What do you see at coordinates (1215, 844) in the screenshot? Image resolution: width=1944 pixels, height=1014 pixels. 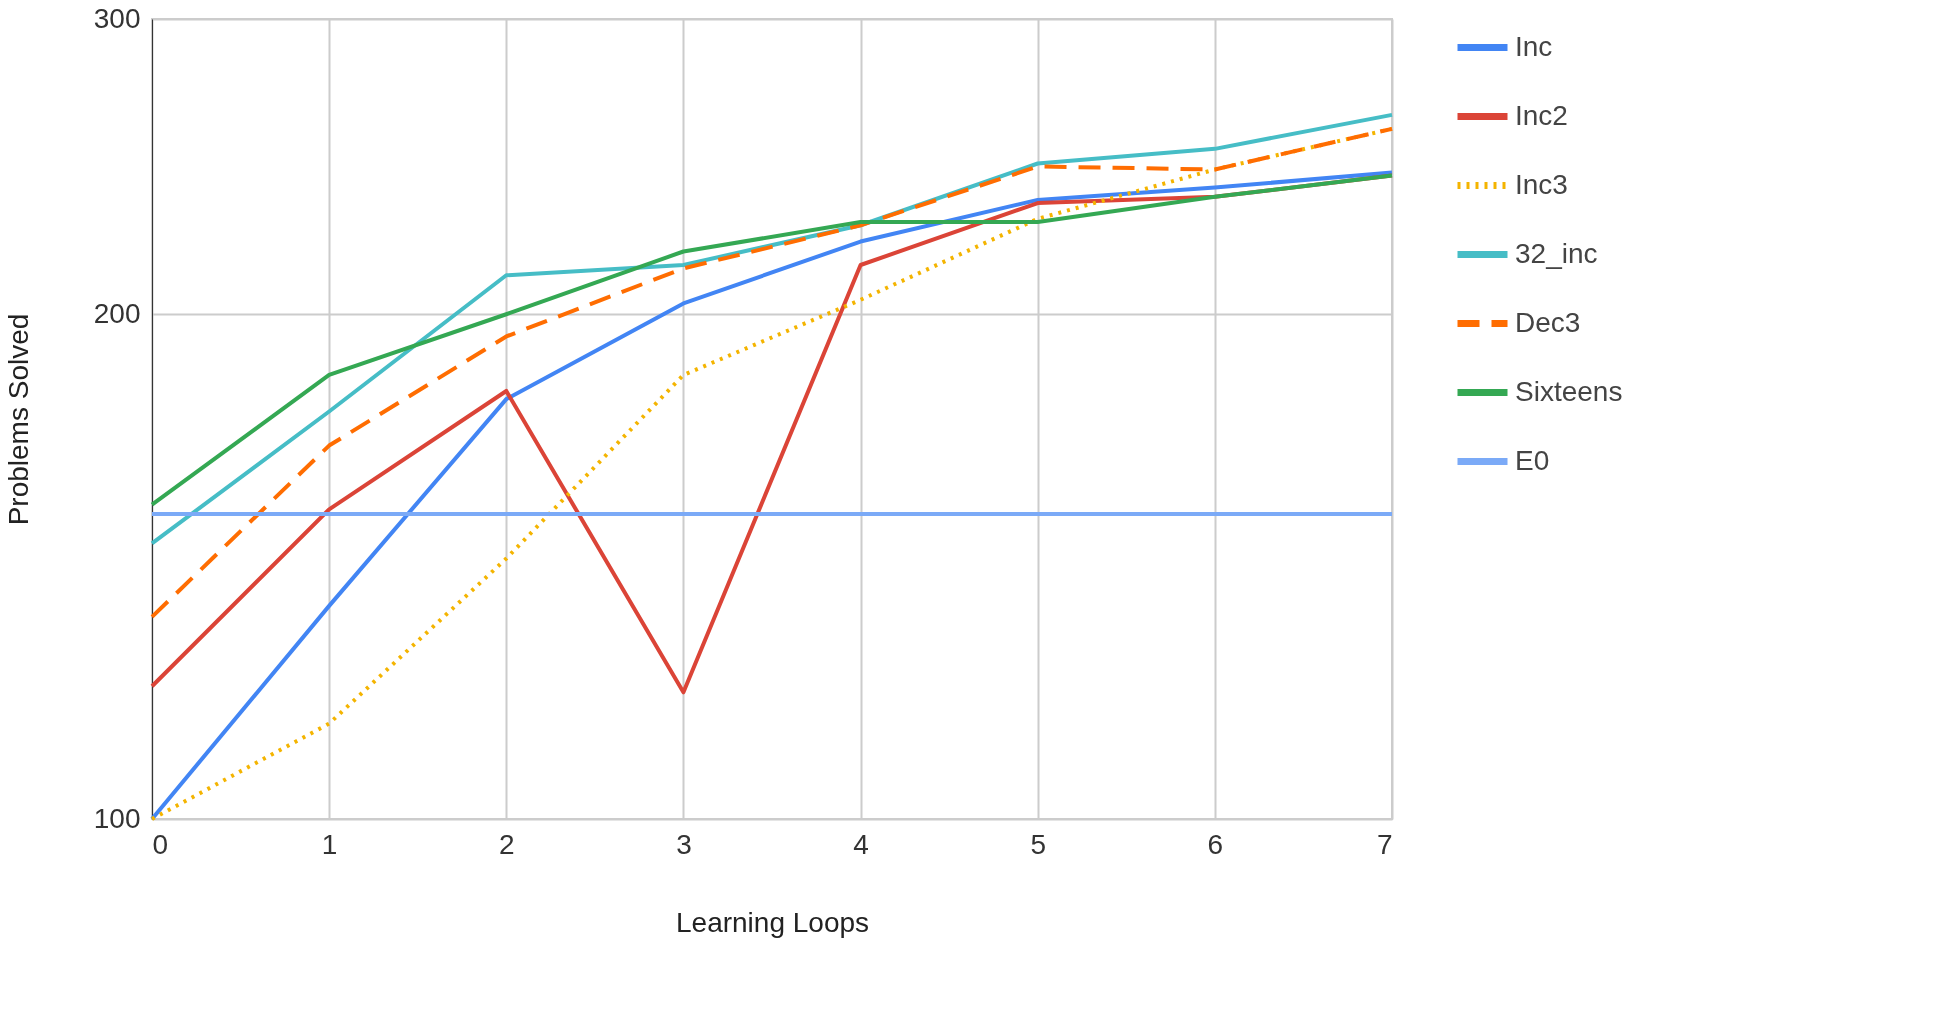 I see `x-tick-label: 6` at bounding box center [1215, 844].